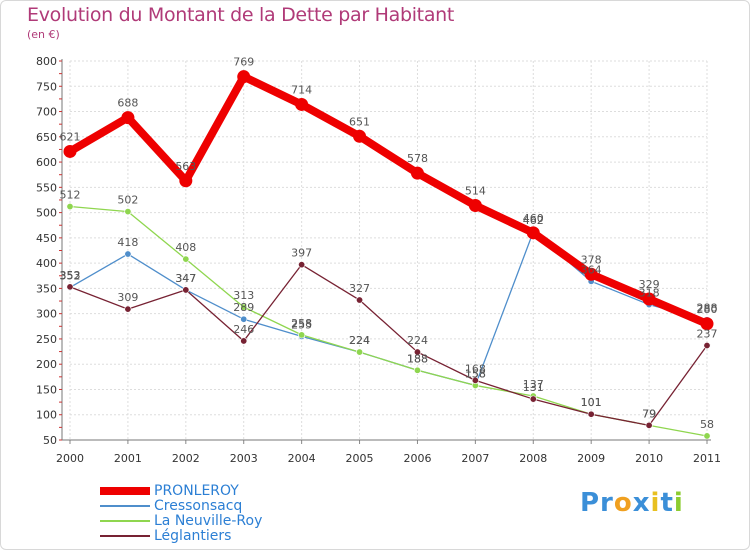  Describe the element at coordinates (196, 491) in the screenshot. I see `legend-label: PRONLEROY` at that location.